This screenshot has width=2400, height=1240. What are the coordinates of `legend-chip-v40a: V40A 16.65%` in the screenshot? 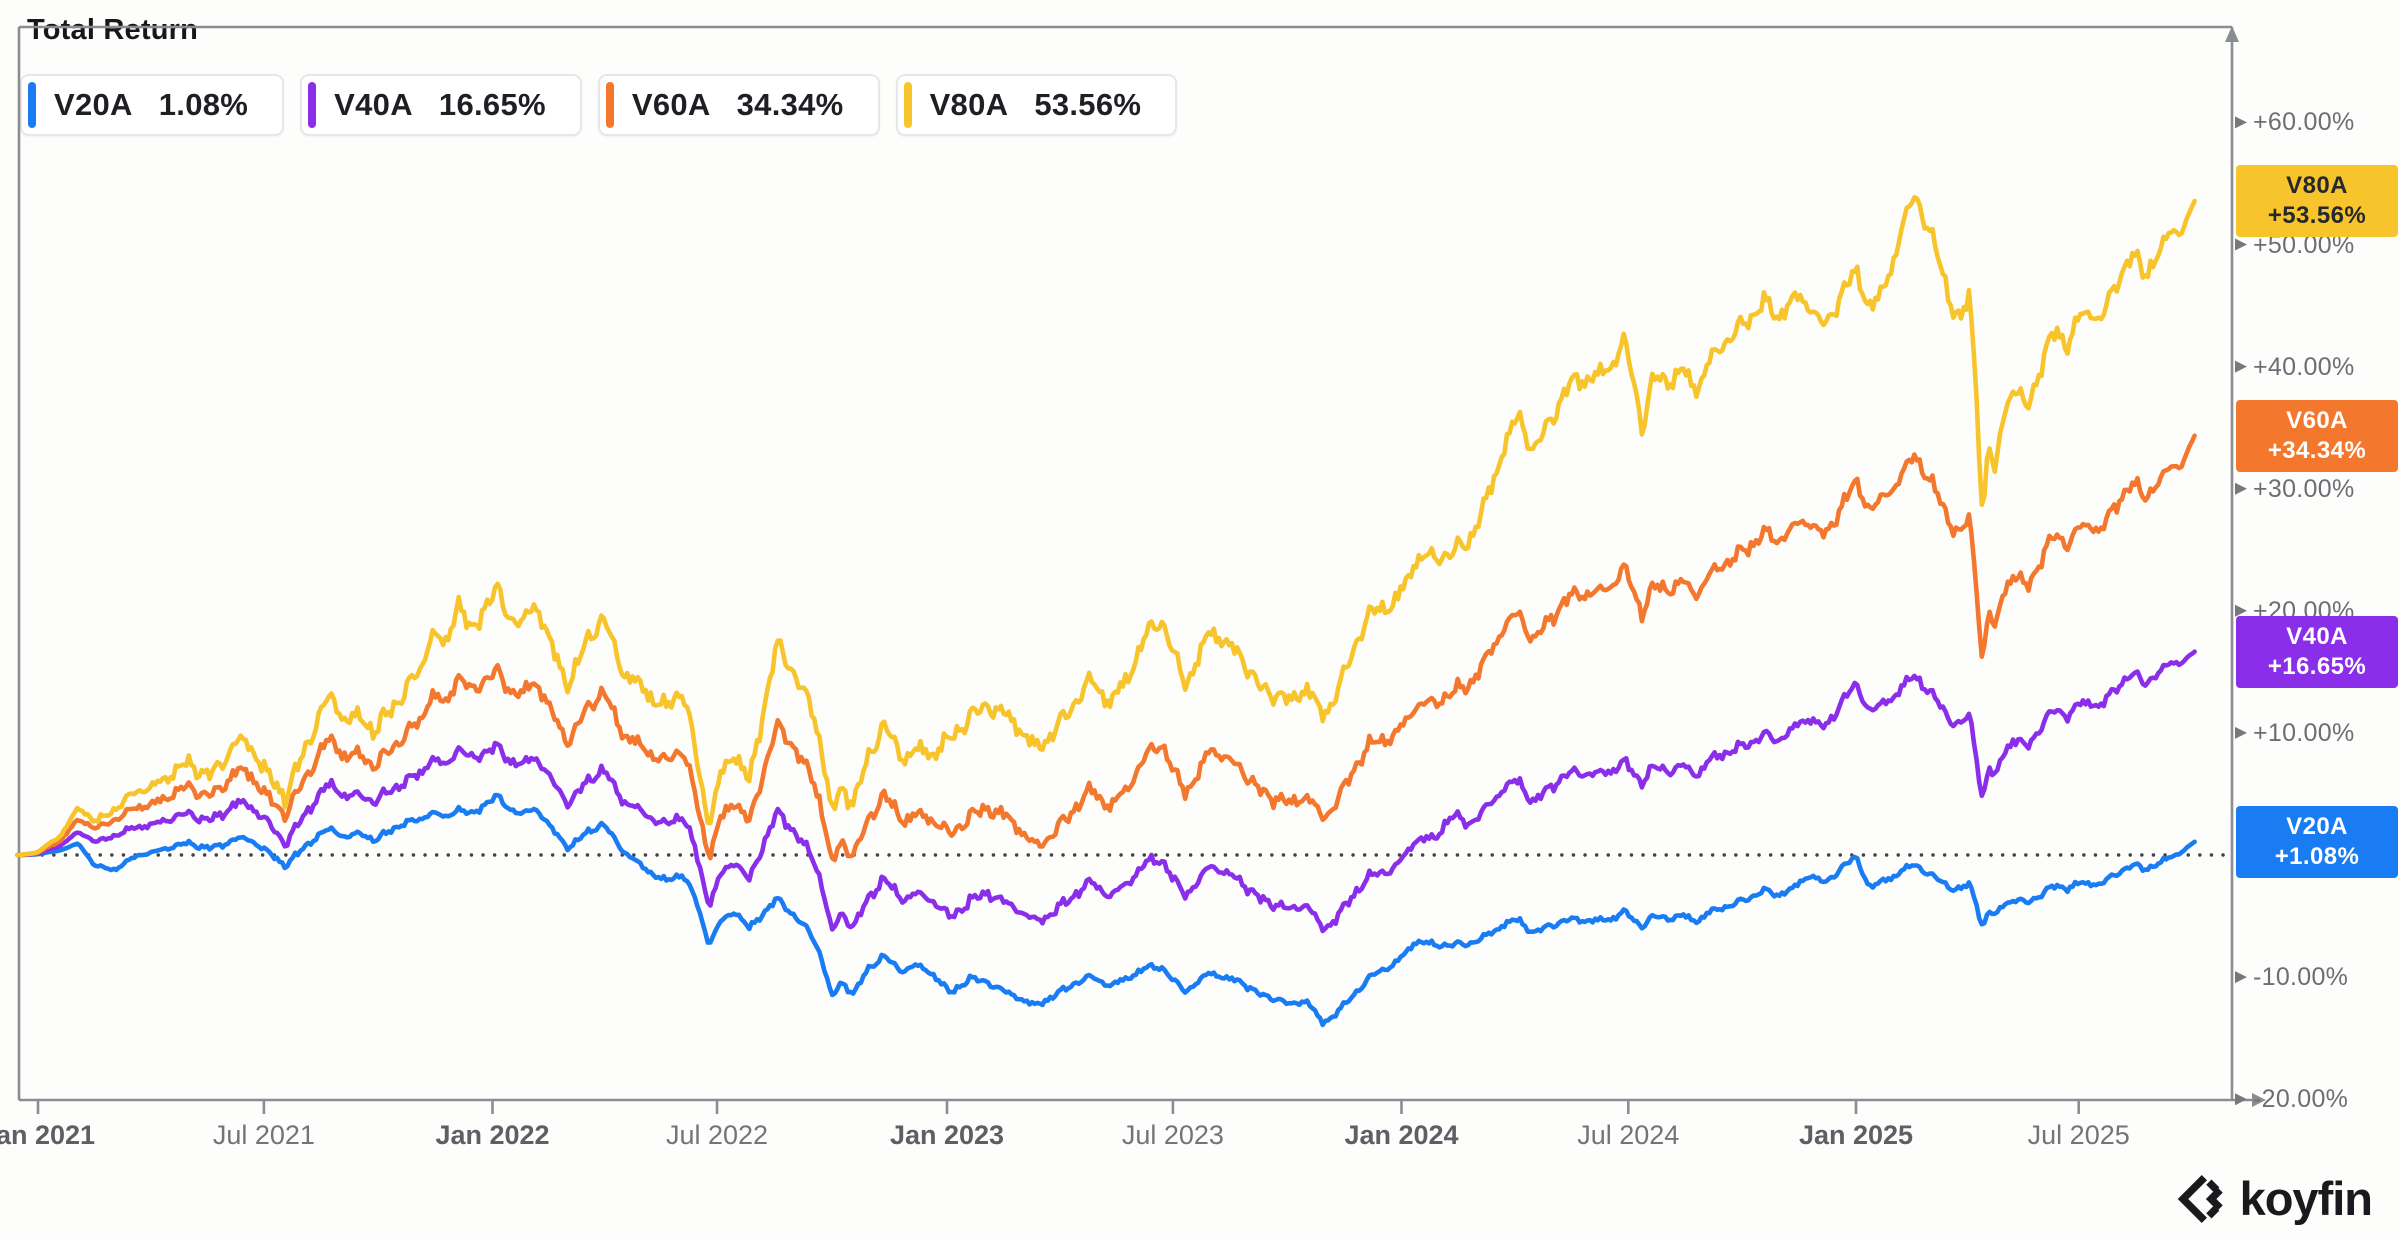 It's located at (441, 105).